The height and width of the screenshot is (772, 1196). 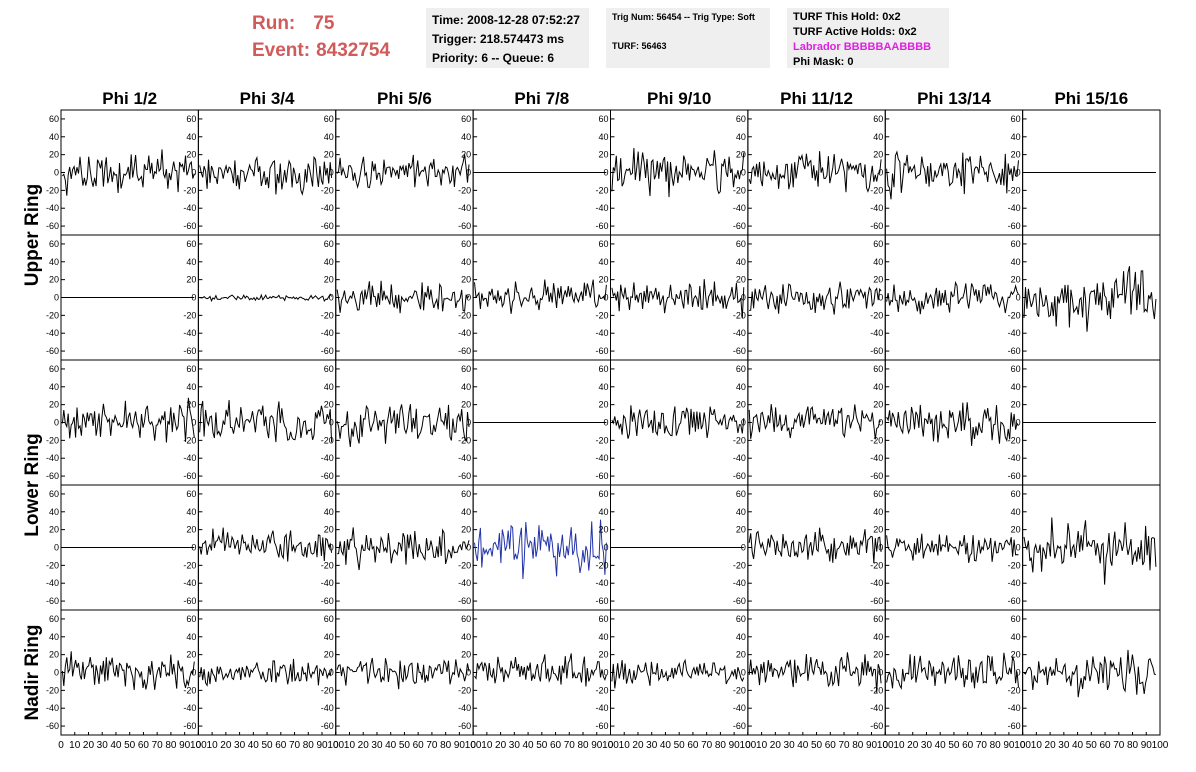 What do you see at coordinates (679, 672) in the screenshot?
I see `panel-frame` at bounding box center [679, 672].